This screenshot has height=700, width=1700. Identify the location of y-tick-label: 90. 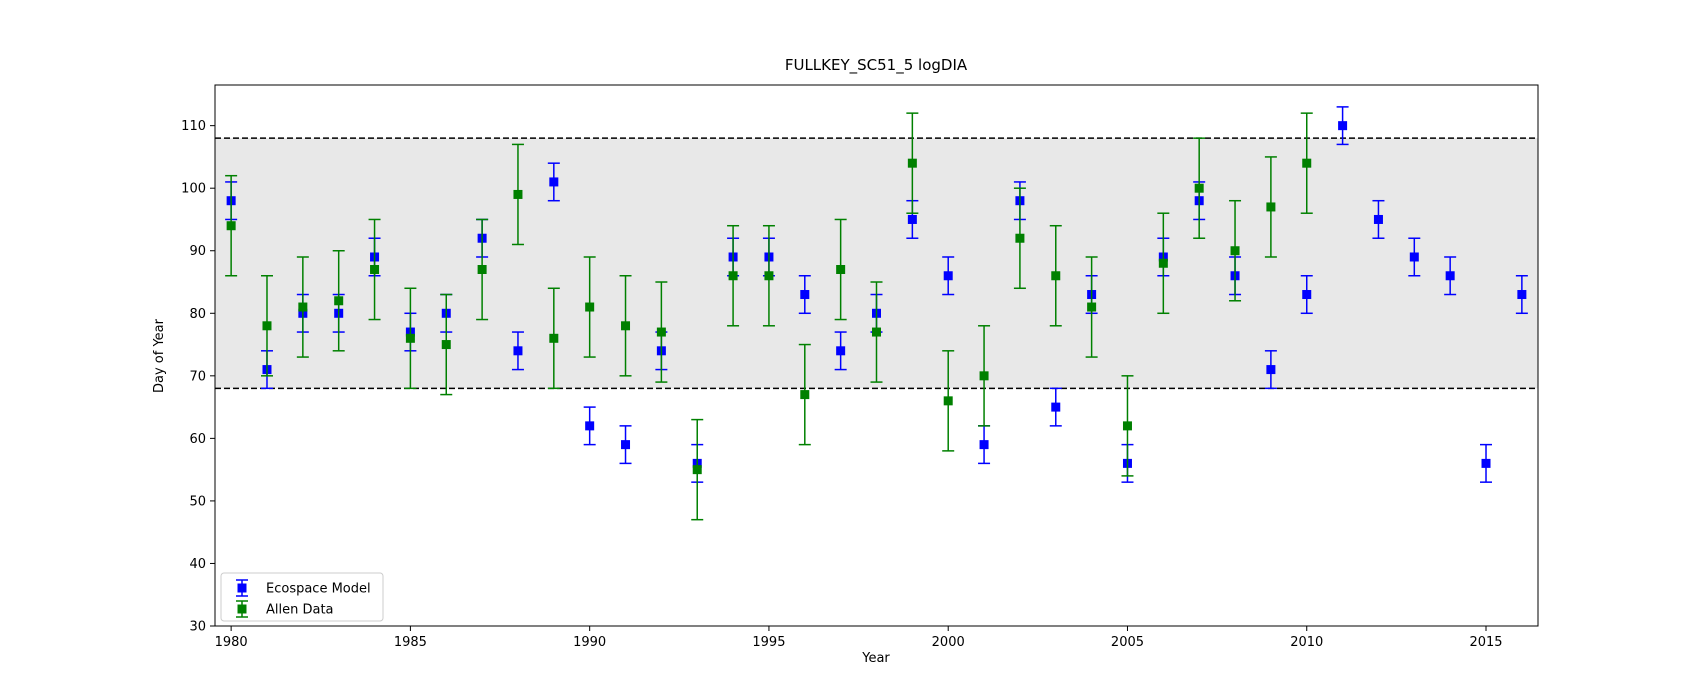
(197, 251).